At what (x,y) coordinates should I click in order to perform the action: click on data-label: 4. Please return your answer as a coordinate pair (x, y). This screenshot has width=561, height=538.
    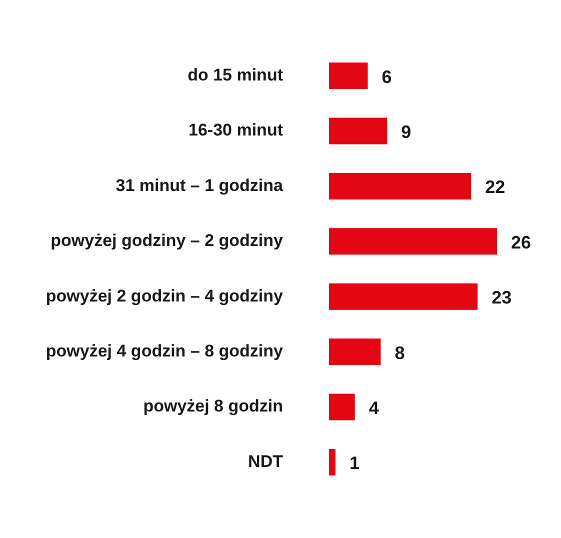
    Looking at the image, I should click on (373, 408).